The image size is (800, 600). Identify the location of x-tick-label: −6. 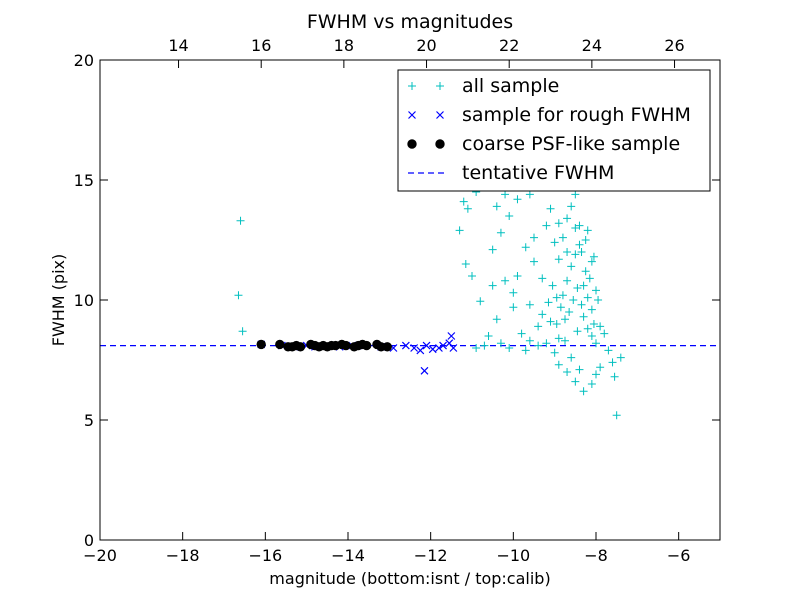
(679, 555).